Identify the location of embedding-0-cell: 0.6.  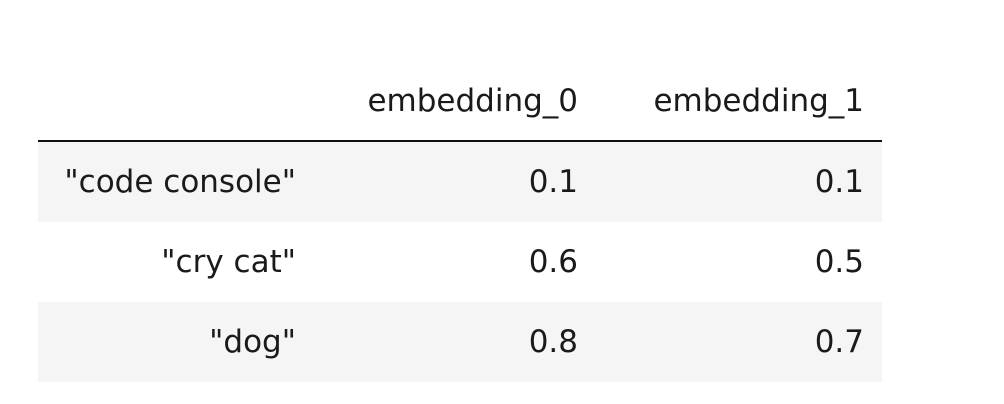
(553, 262).